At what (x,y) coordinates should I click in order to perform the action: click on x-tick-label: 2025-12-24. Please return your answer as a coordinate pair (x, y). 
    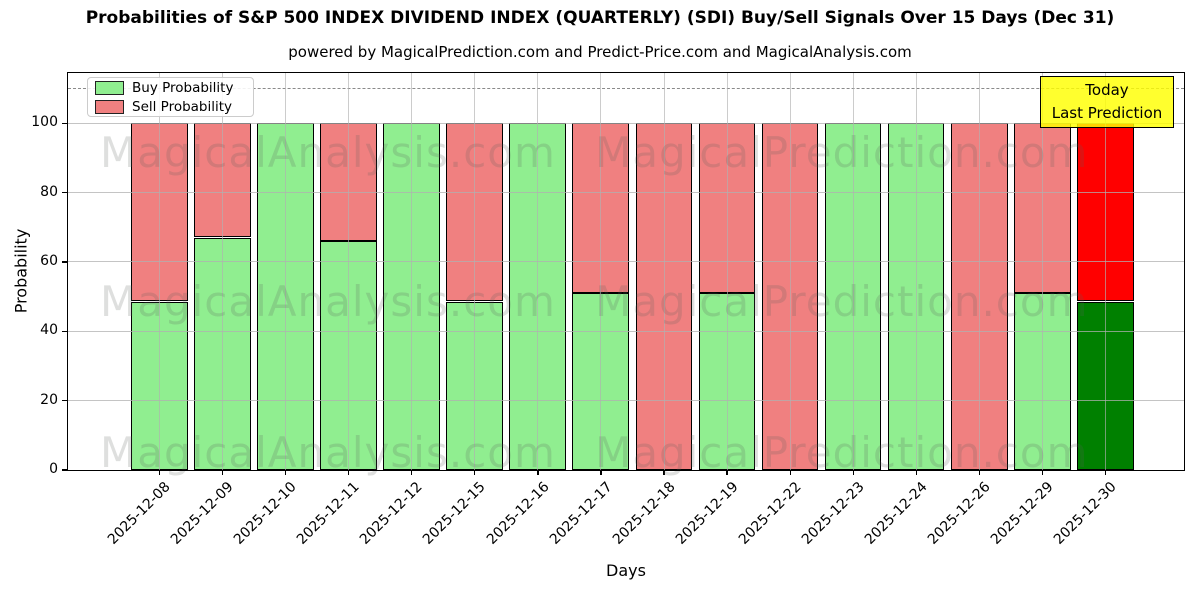
    Looking at the image, I should click on (896, 513).